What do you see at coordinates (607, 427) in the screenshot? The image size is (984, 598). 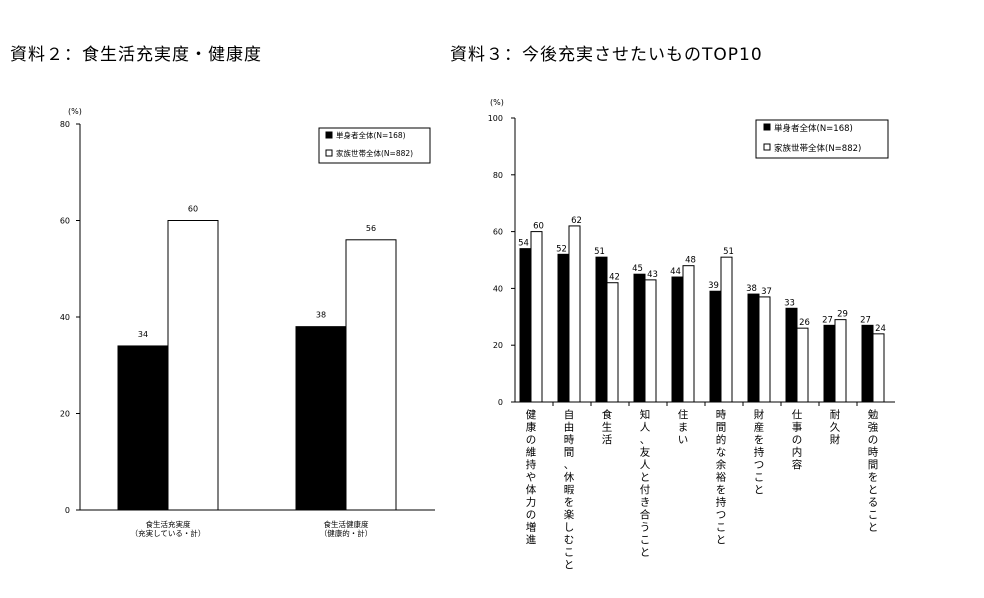 I see `category-label: 食生活` at bounding box center [607, 427].